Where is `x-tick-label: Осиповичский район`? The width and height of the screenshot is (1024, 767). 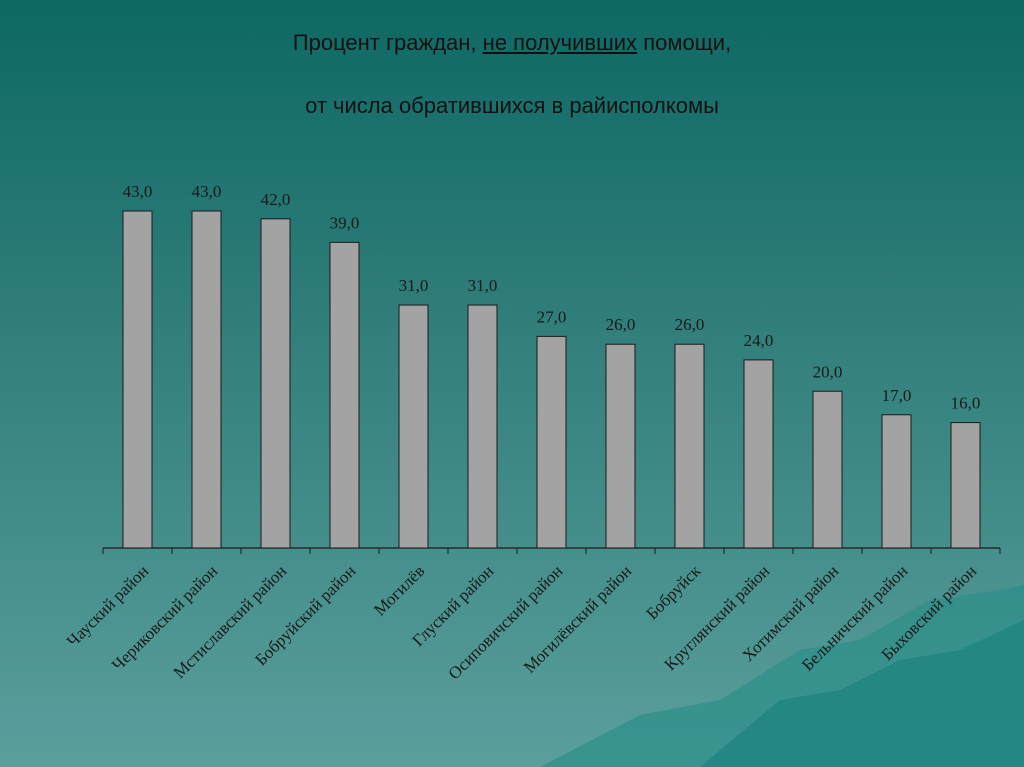 x-tick-label: Осиповичский район is located at coordinates (506, 622).